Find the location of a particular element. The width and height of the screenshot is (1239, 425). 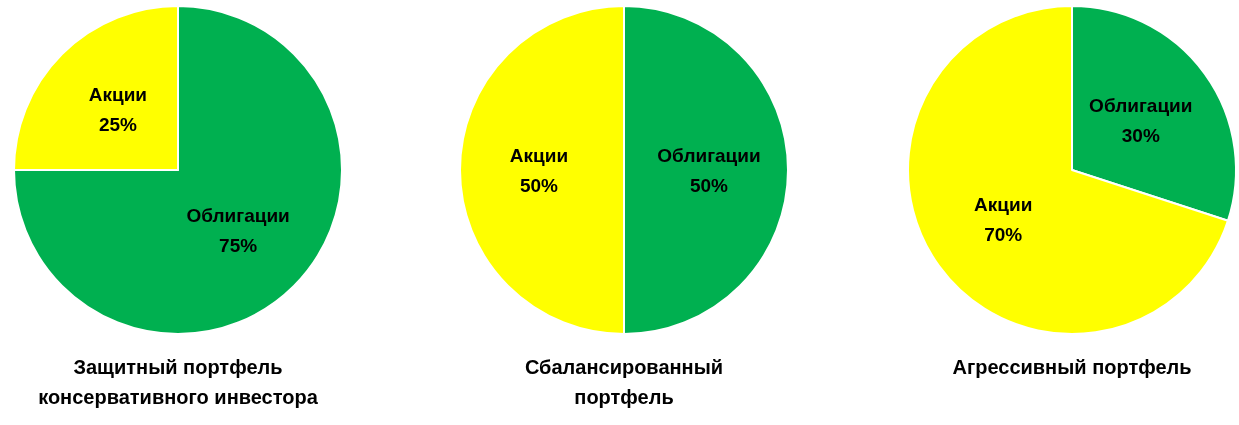

data-label: 25% is located at coordinates (118, 125).